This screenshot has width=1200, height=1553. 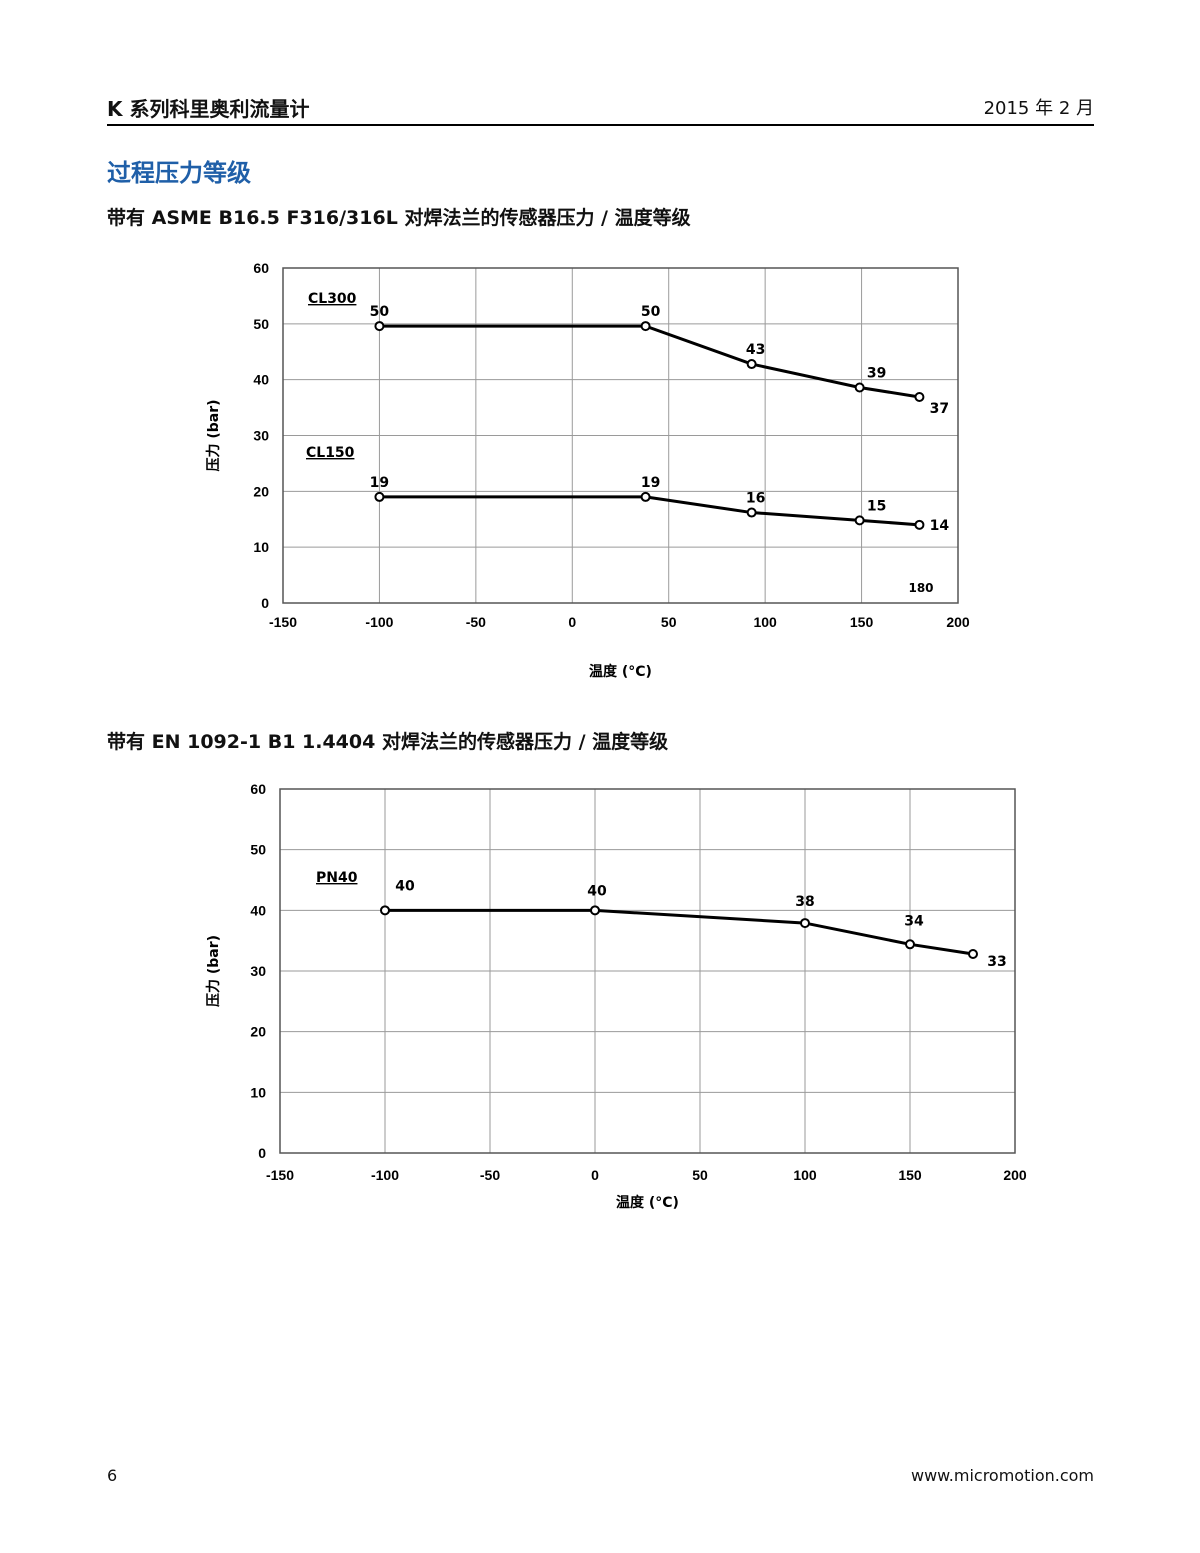 What do you see at coordinates (876, 373) in the screenshot?
I see `data-label: 39` at bounding box center [876, 373].